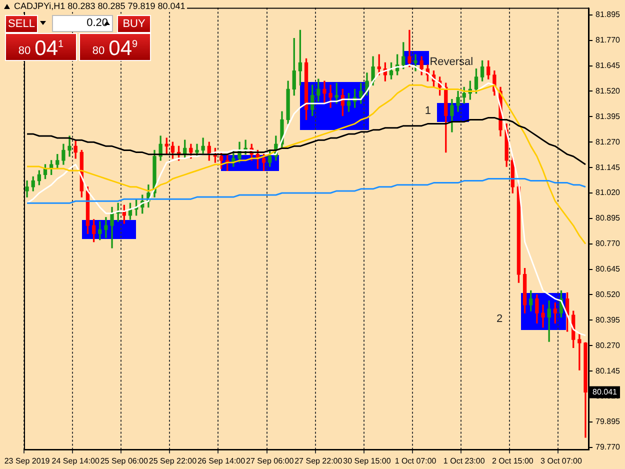 This screenshot has height=469, width=625. I want to click on annotation: 80 04$^{9}$, so click(115, 48).